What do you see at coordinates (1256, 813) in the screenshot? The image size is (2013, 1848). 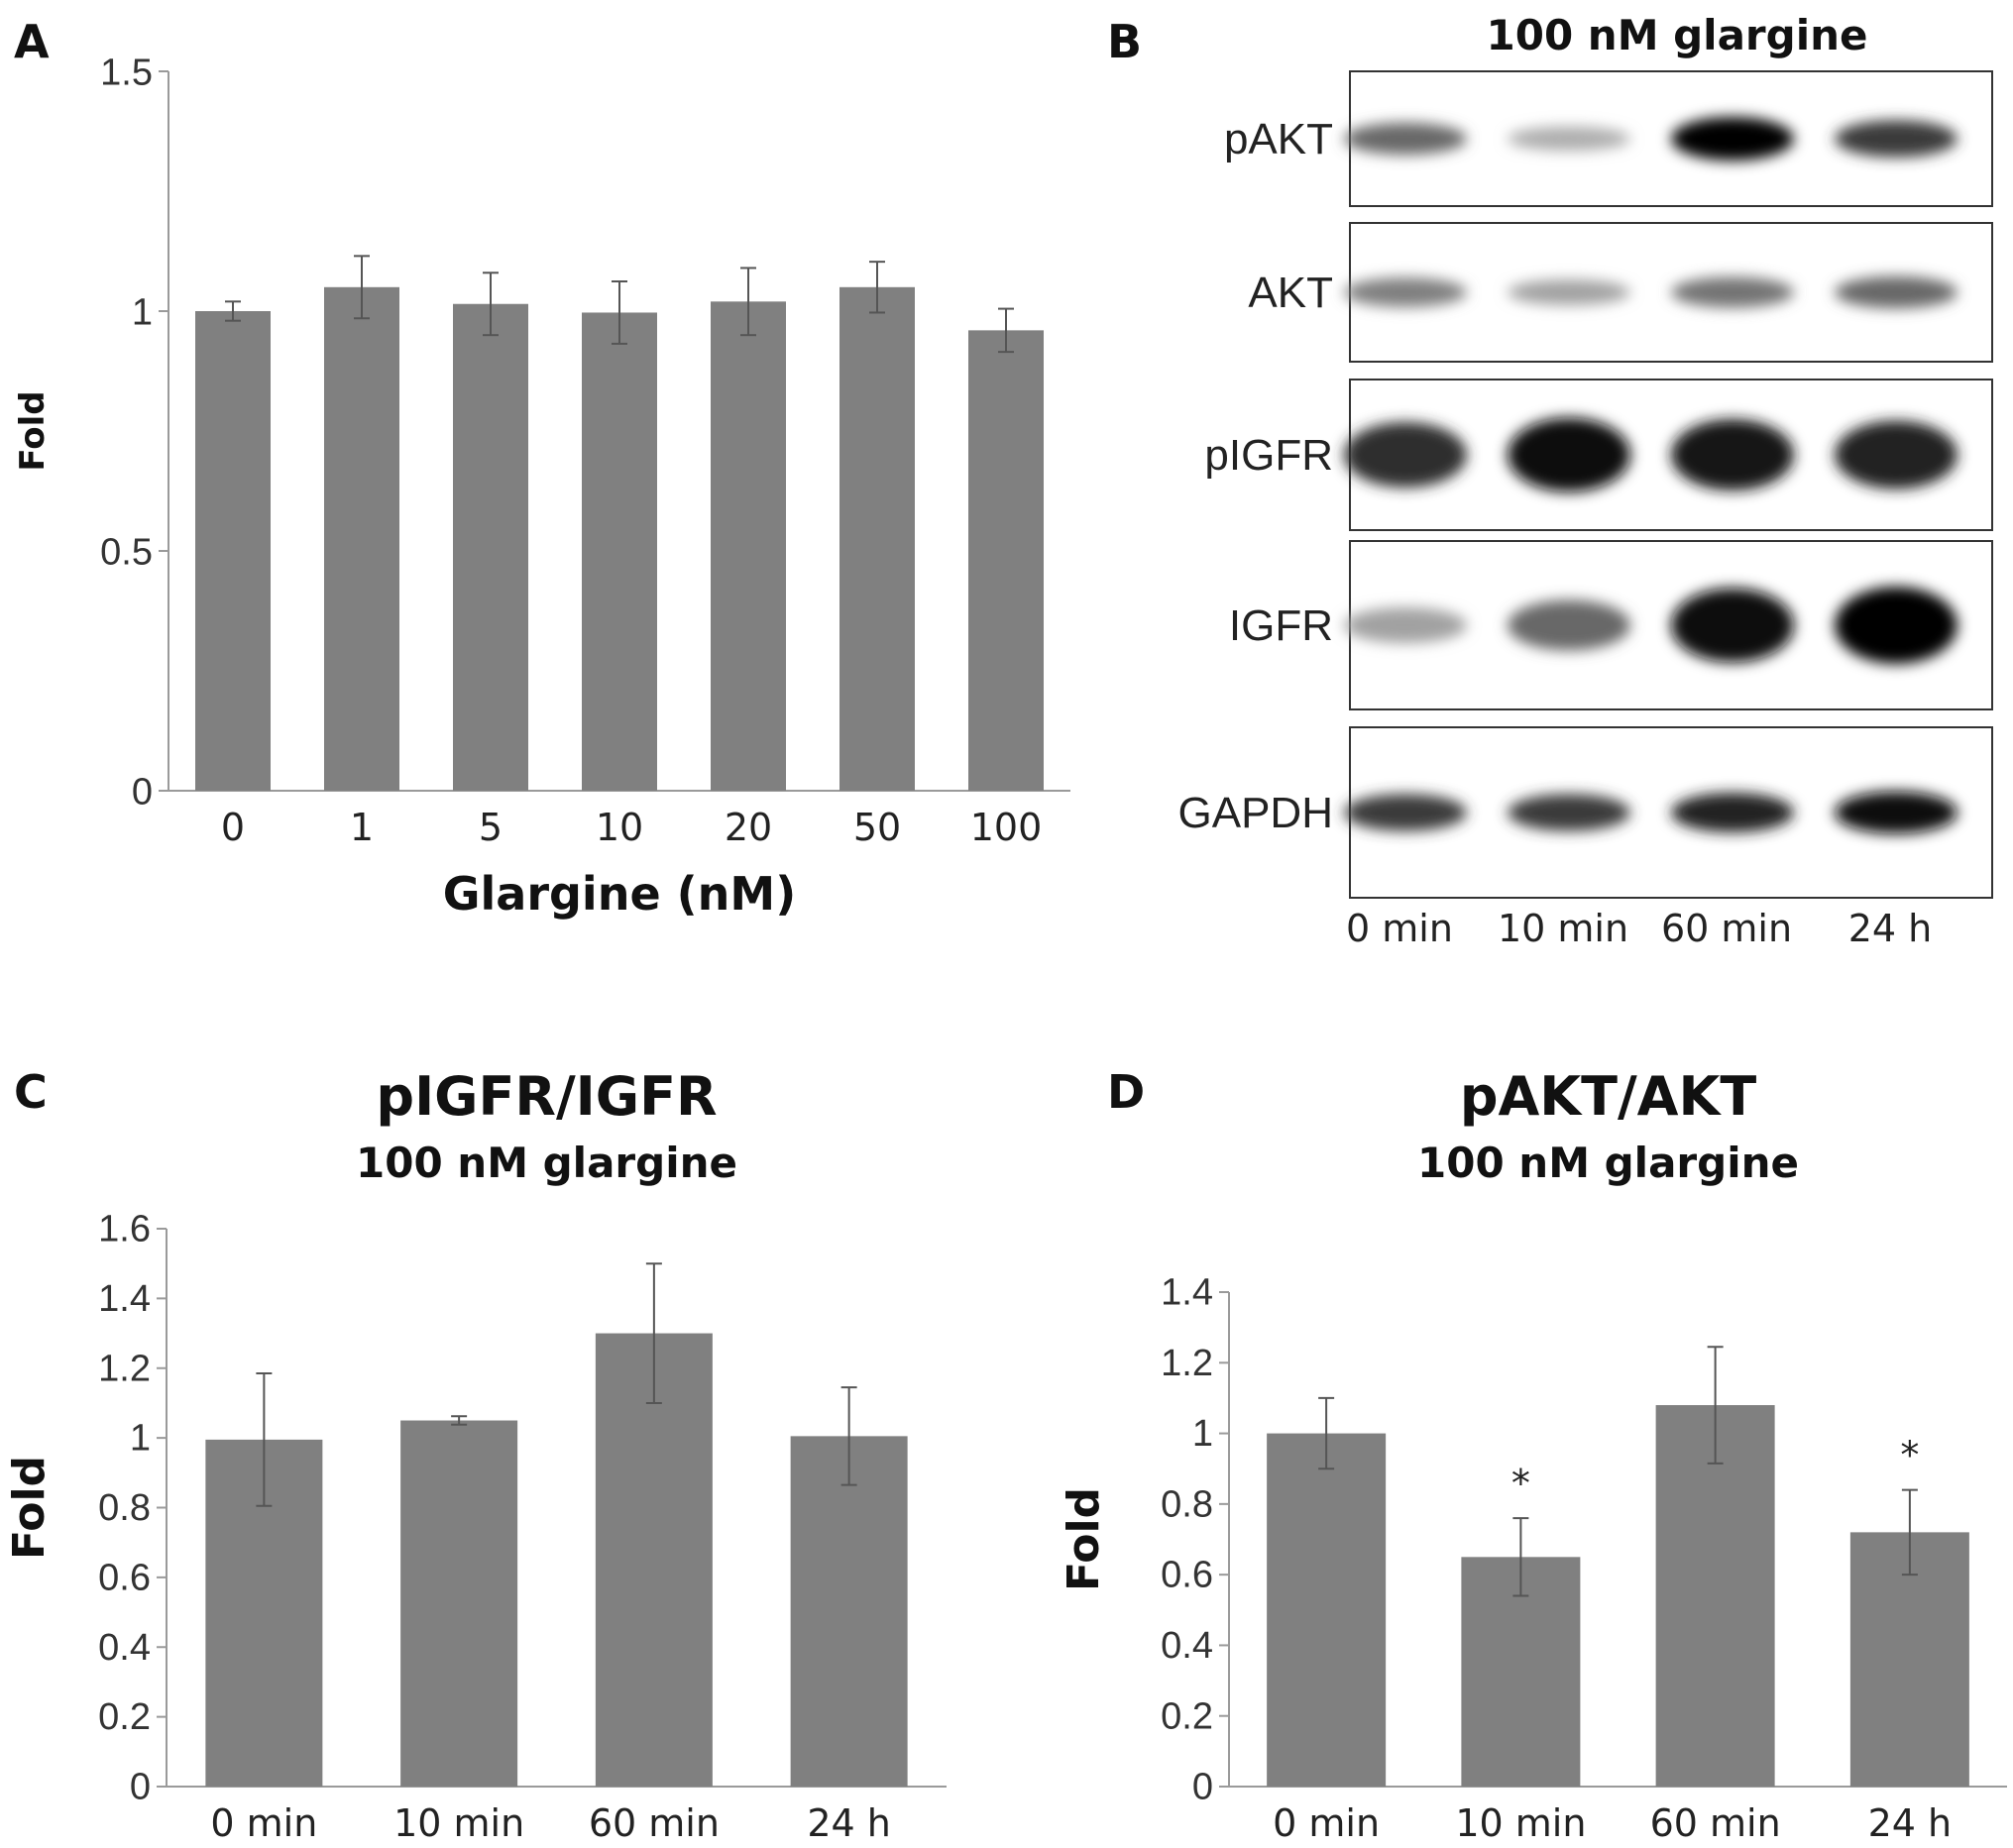 I see `blot-row-label: GAPDH` at bounding box center [1256, 813].